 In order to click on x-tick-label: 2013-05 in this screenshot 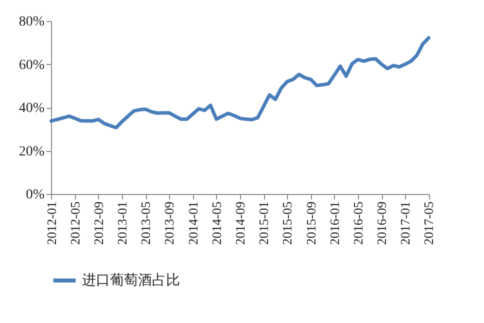, I will do `click(146, 223)`.